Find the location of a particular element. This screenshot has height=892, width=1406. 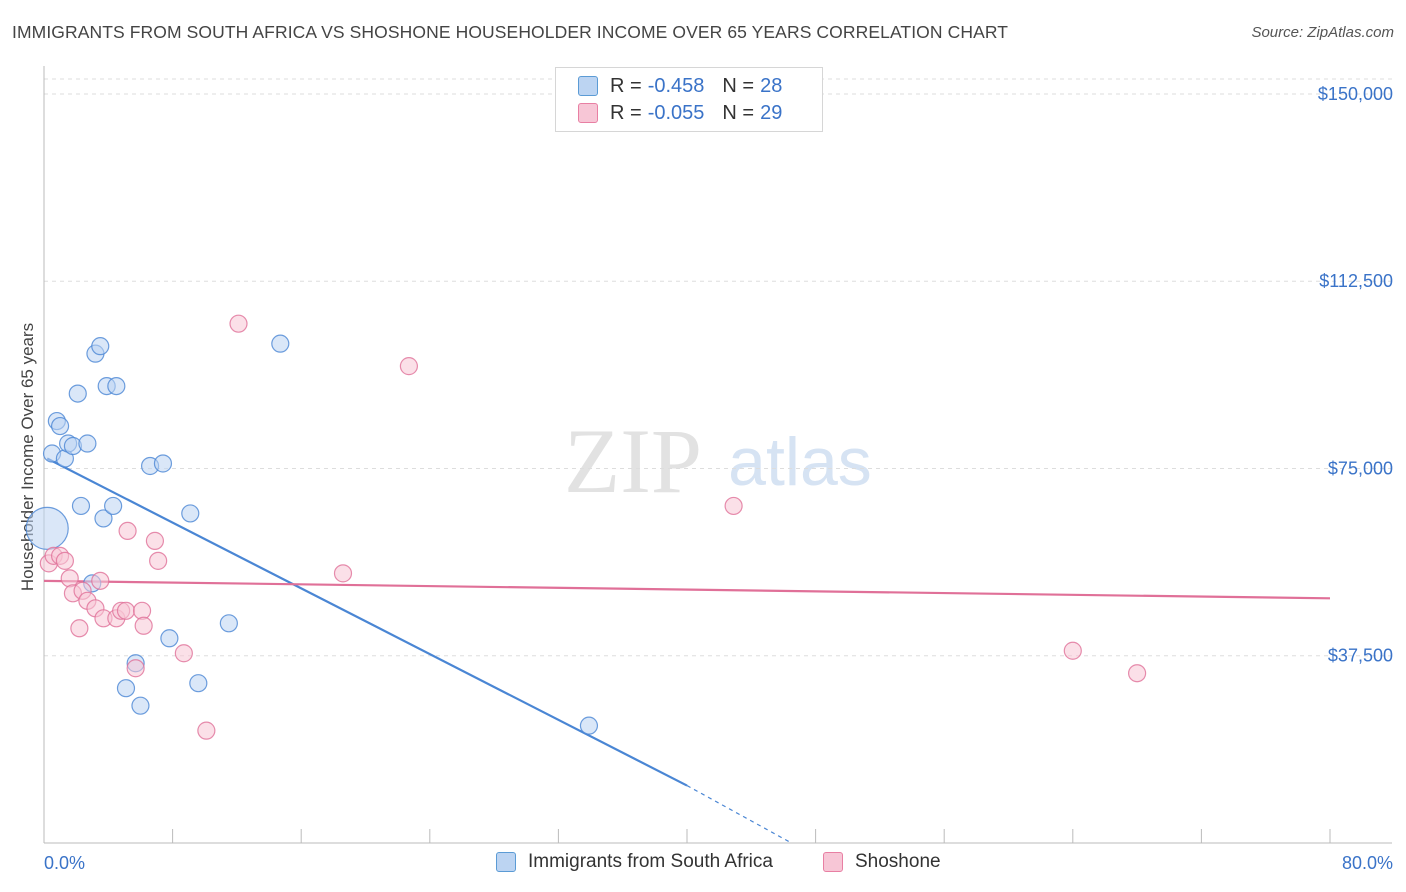

legend-label-shoshone: Shoshone is located at coordinates (898, 861).